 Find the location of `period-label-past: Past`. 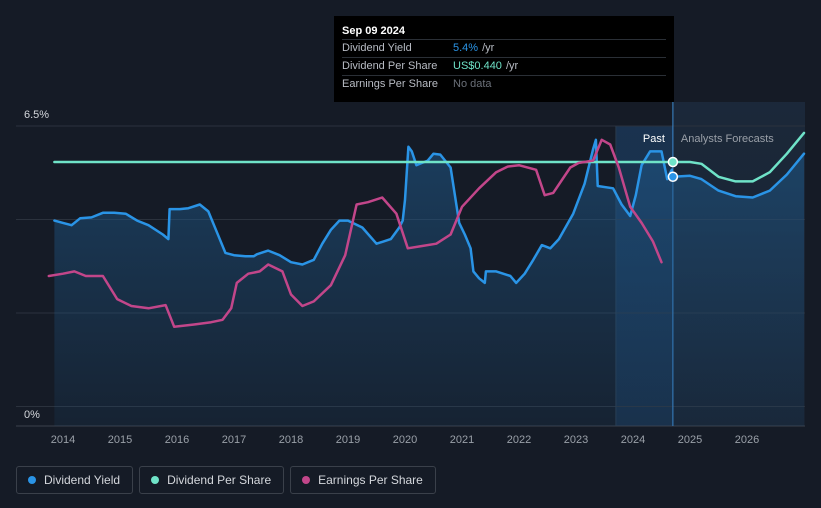

period-label-past: Past is located at coordinates (654, 139).